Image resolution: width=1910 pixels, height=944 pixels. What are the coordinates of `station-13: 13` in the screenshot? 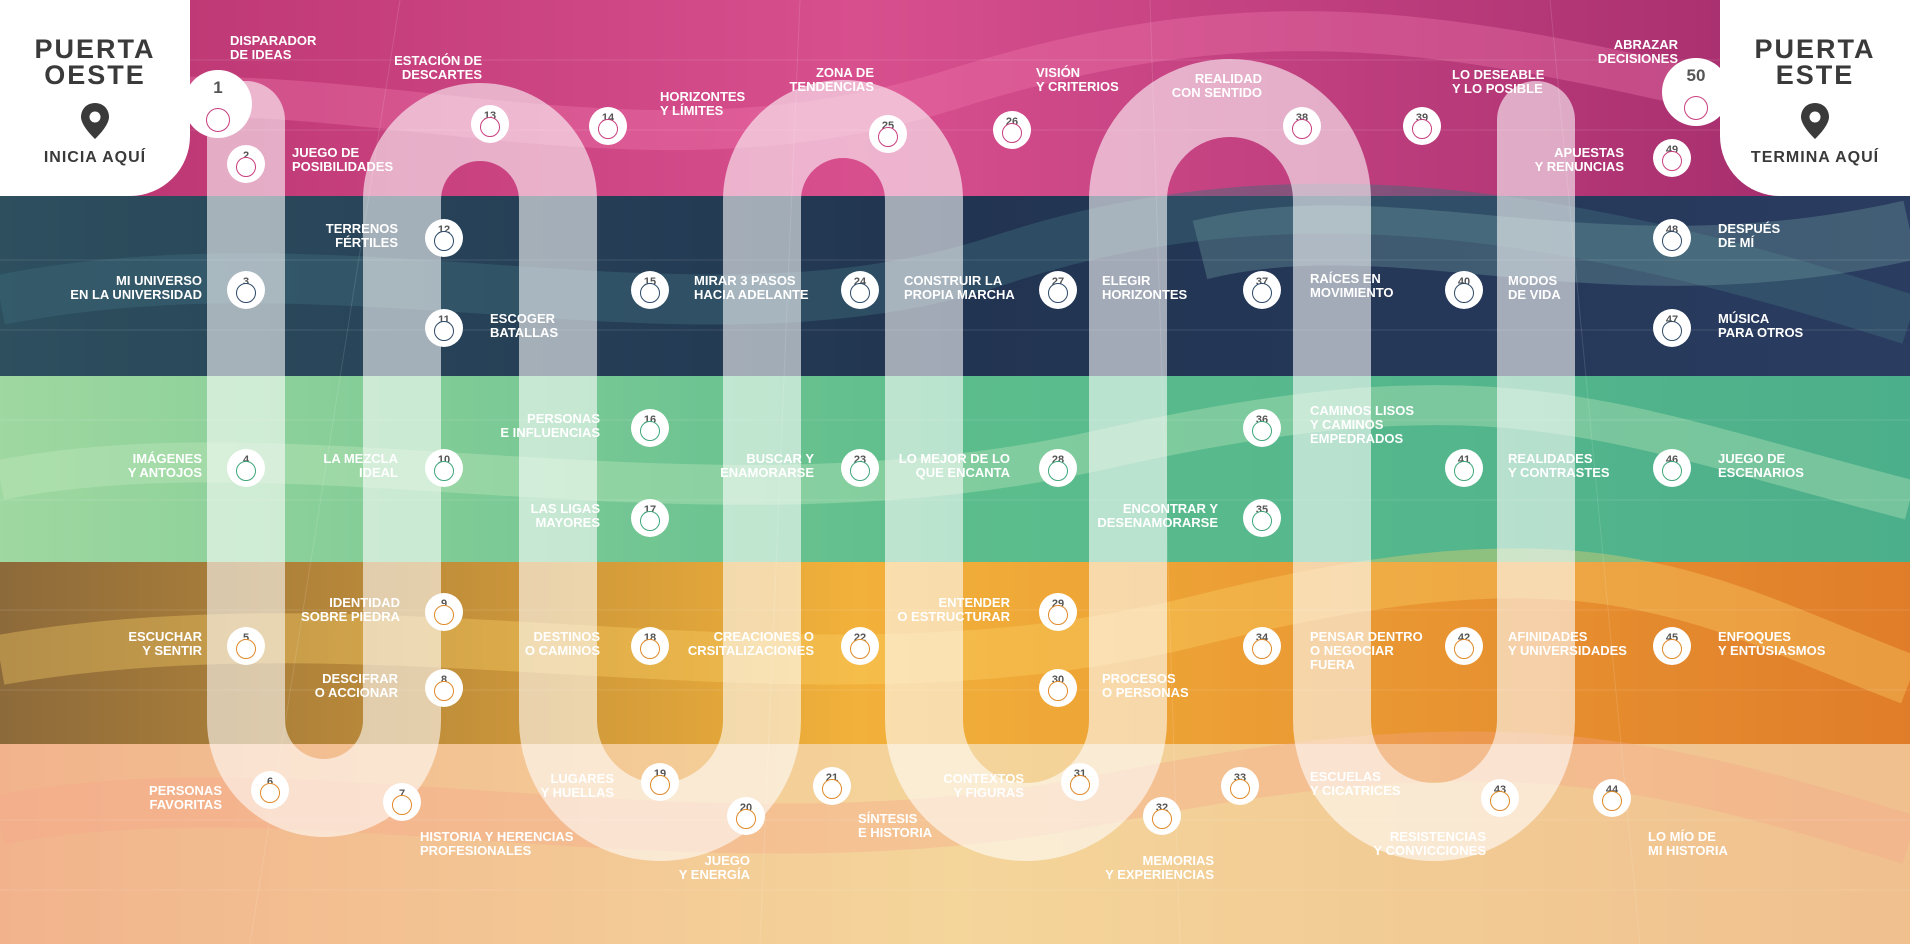 It's located at (490, 124).